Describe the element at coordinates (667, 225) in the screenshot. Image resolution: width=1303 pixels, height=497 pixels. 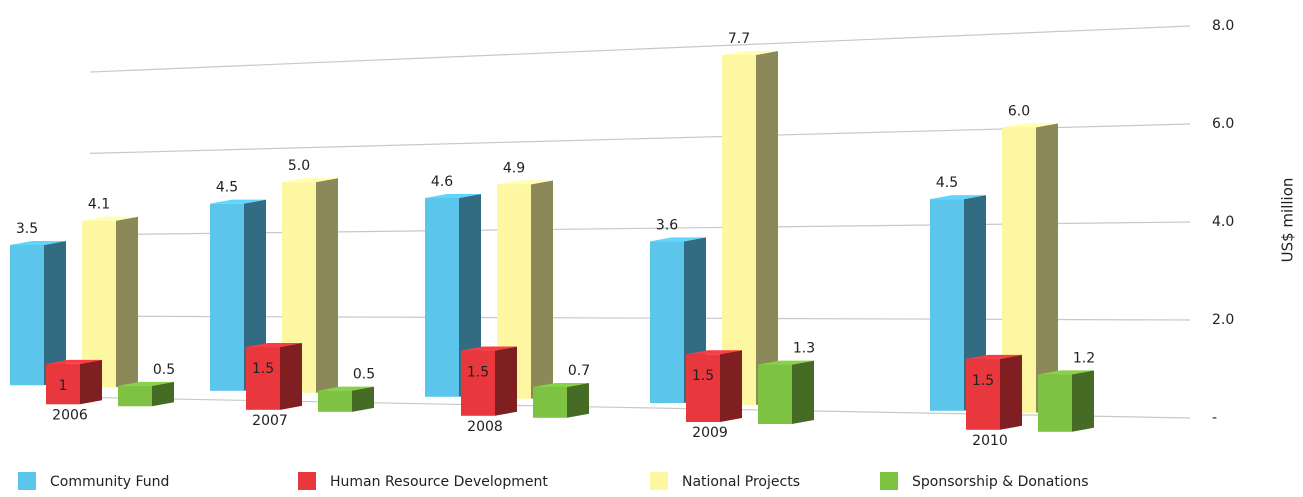
I see `data-label: 3.6` at that location.